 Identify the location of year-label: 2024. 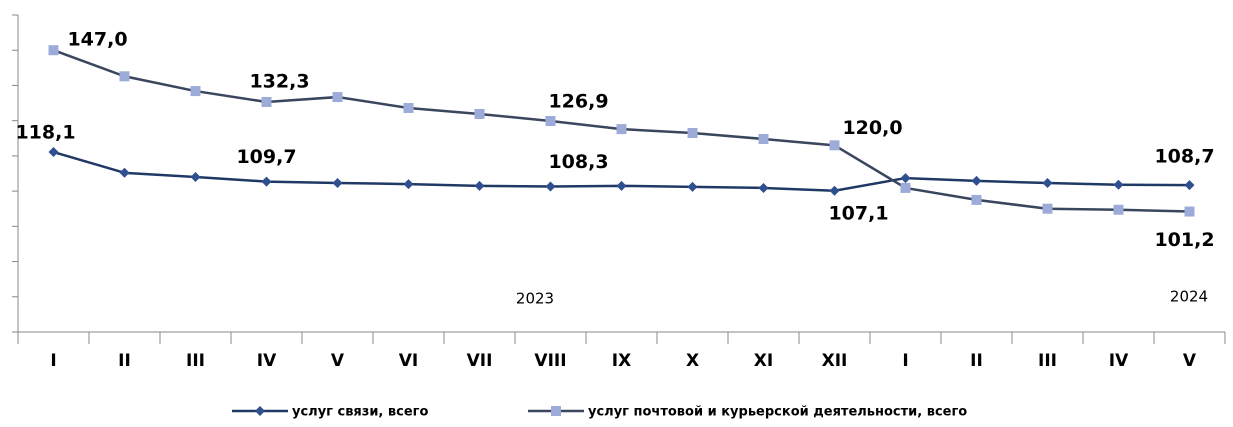
(1189, 297).